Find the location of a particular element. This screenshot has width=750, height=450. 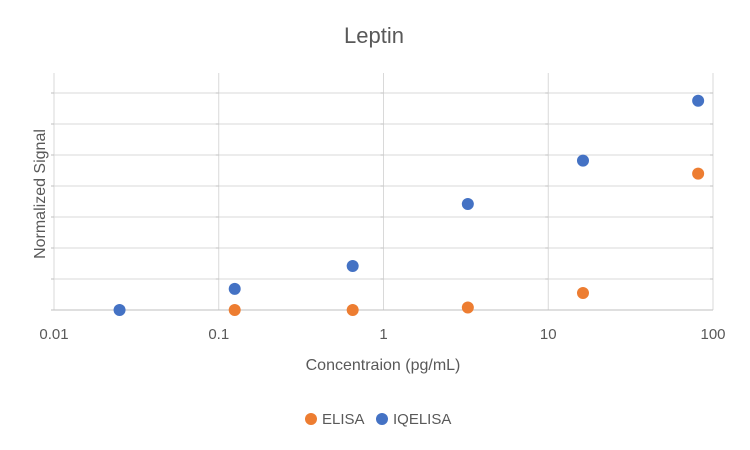

x-tick-labels: 0.01 0.1 1 10 100 is located at coordinates (382, 334).